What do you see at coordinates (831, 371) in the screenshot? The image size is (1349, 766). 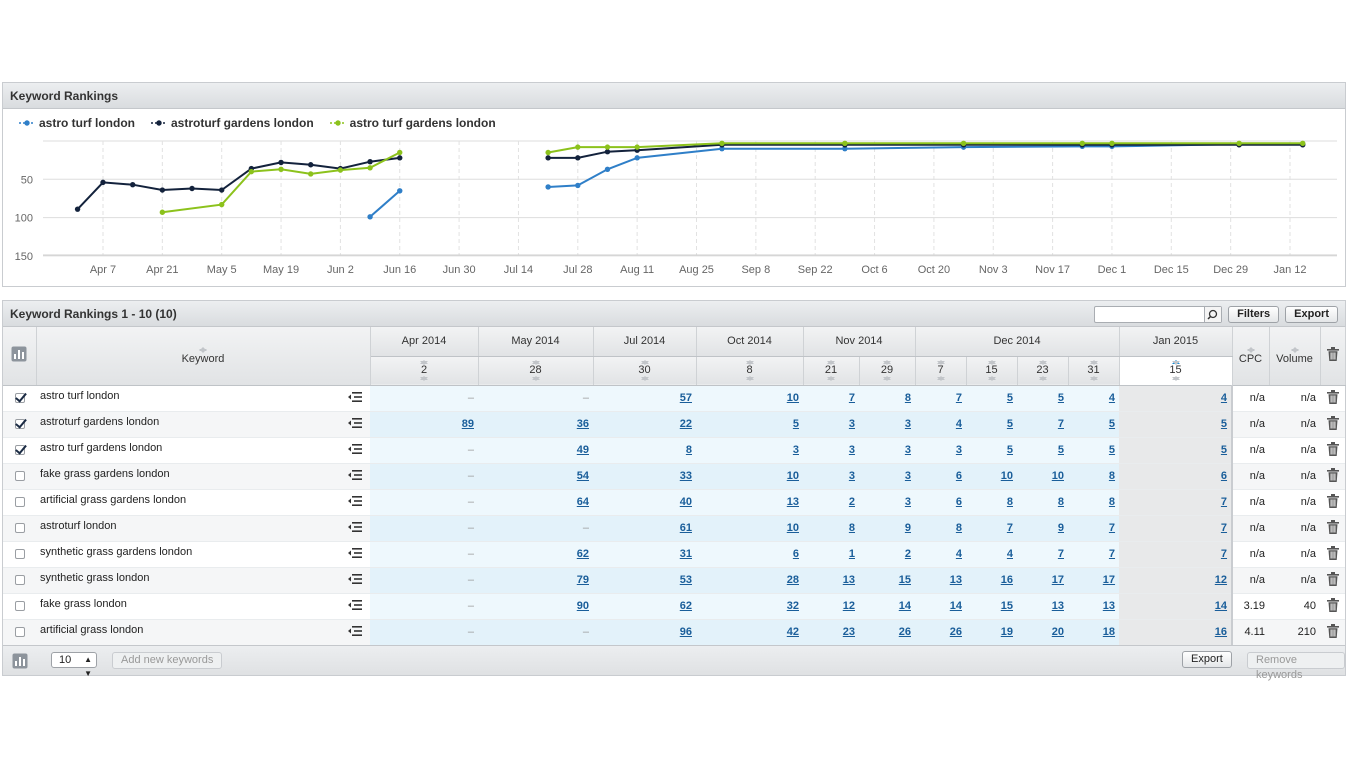 I see `date-column-header: 21` at bounding box center [831, 371].